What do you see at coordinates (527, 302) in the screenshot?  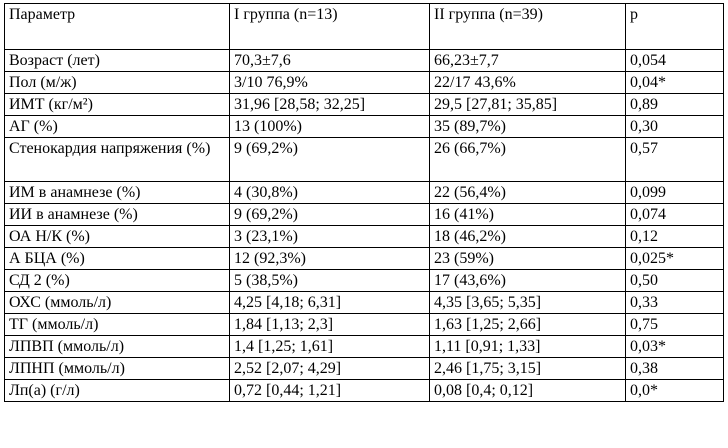 I see `cell-group-2: 4,35 [3,65; 5,35]` at bounding box center [527, 302].